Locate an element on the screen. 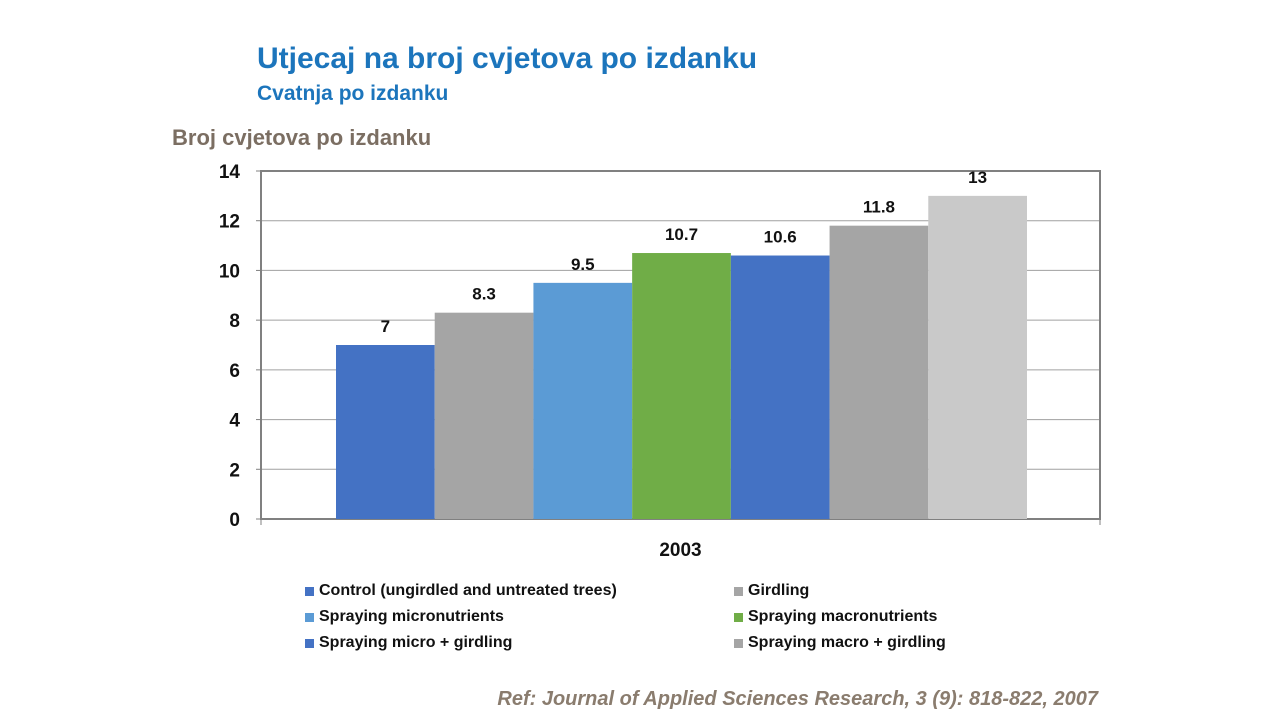  legend-item: Spraying micro + girdling is located at coordinates (408, 643).